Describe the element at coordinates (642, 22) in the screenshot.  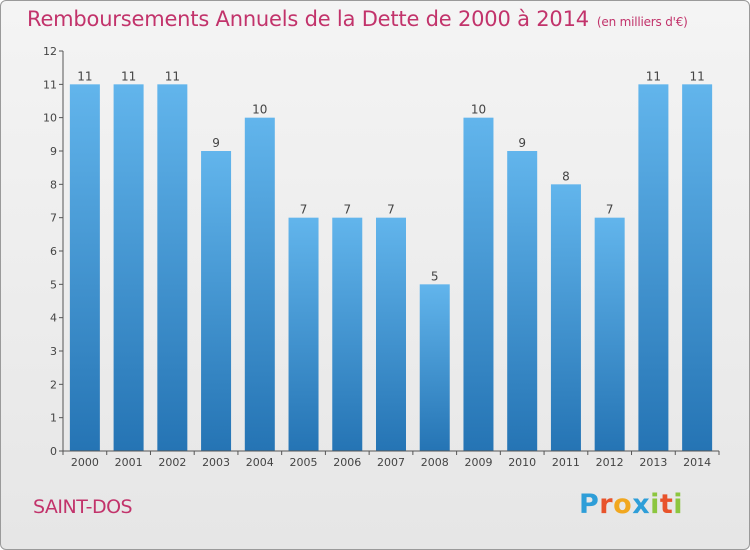
I see `title-unit: (en milliers d'€)` at that location.